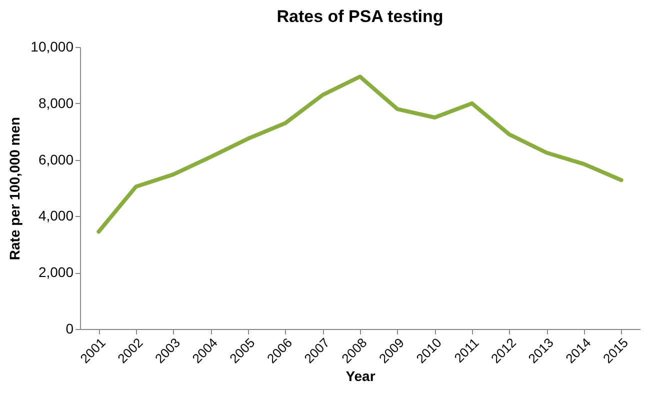 This screenshot has width=658, height=411. What do you see at coordinates (52, 46) in the screenshot?
I see `y-tick-label: 10,000` at bounding box center [52, 46].